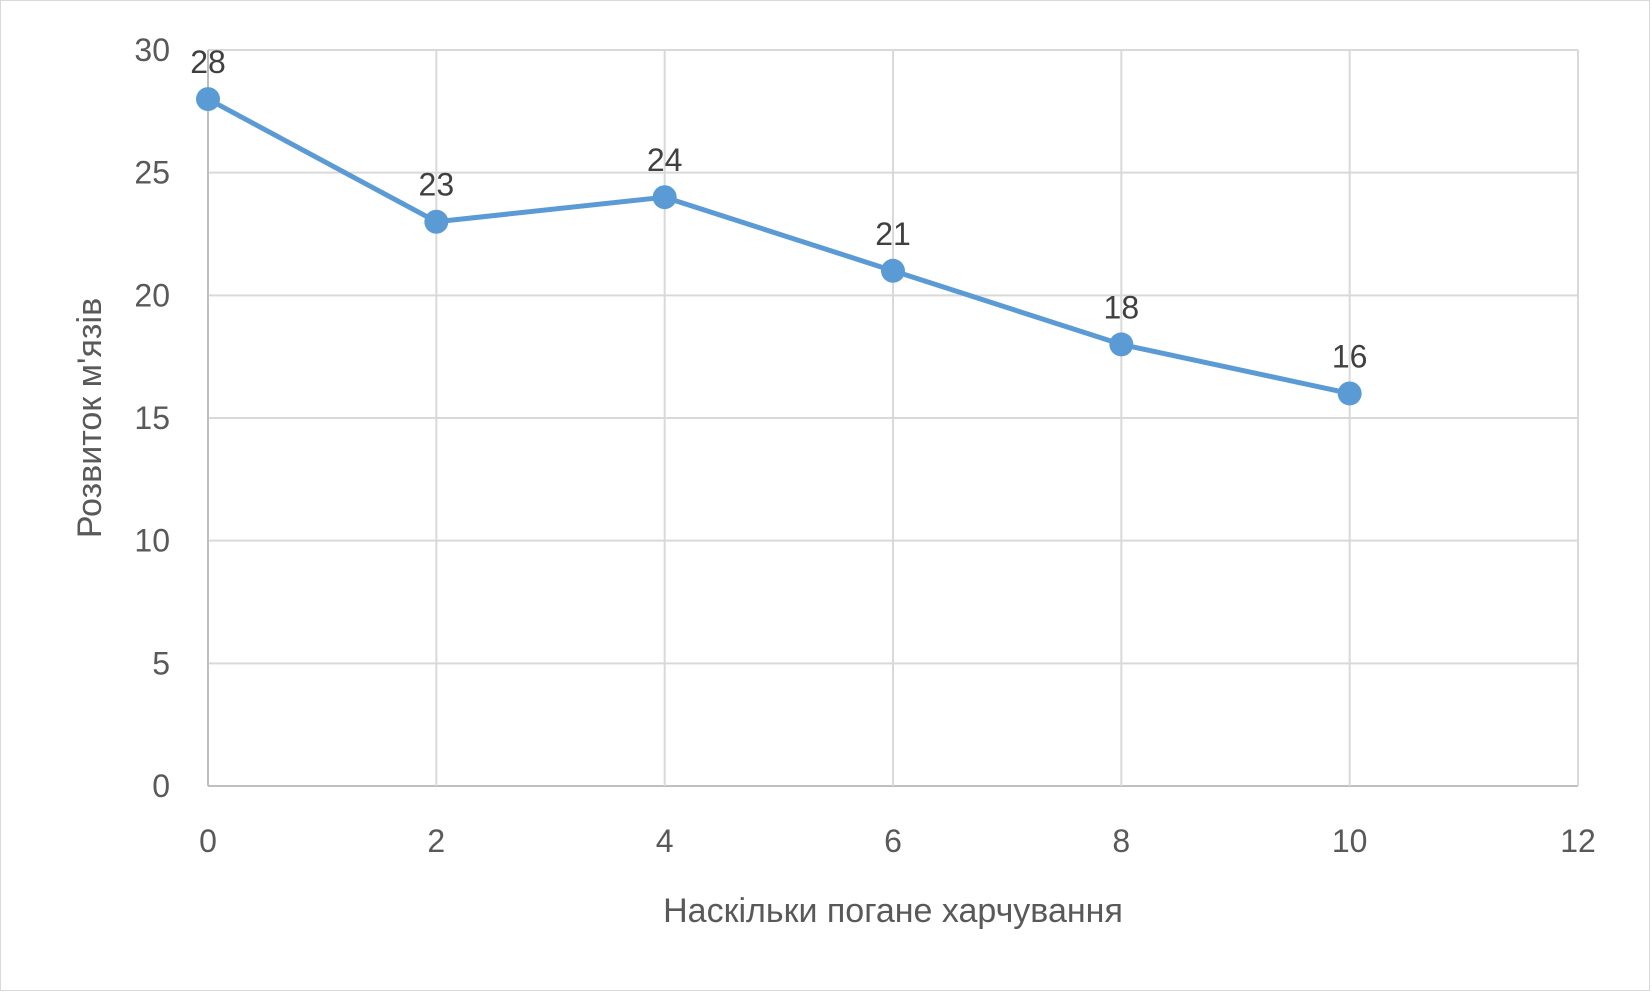  Describe the element at coordinates (1350, 356) in the screenshot. I see `data-label: 16` at that location.